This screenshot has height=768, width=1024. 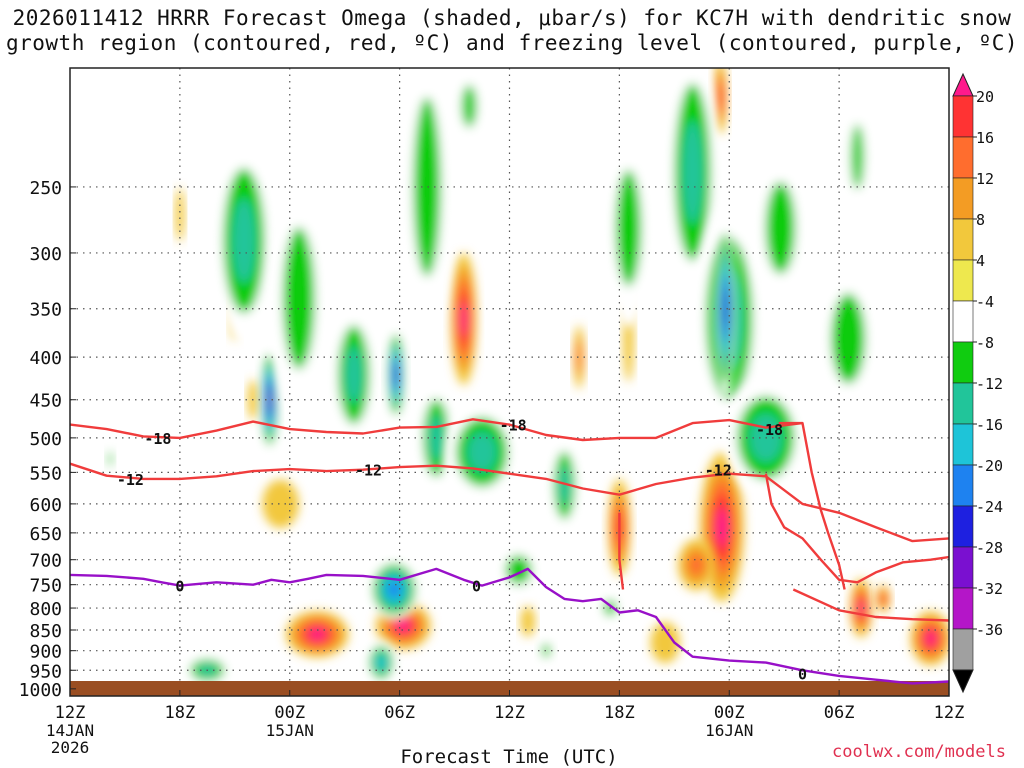 I want to click on x-tick-label: 06Z, so click(x=399, y=713).